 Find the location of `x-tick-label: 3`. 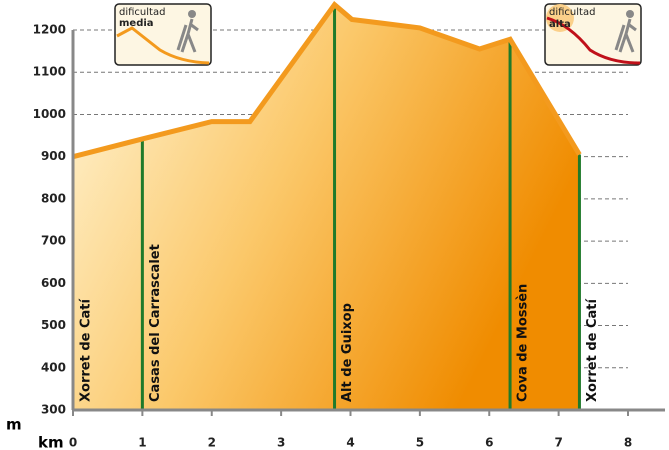

x-tick-label: 3 is located at coordinates (281, 443).